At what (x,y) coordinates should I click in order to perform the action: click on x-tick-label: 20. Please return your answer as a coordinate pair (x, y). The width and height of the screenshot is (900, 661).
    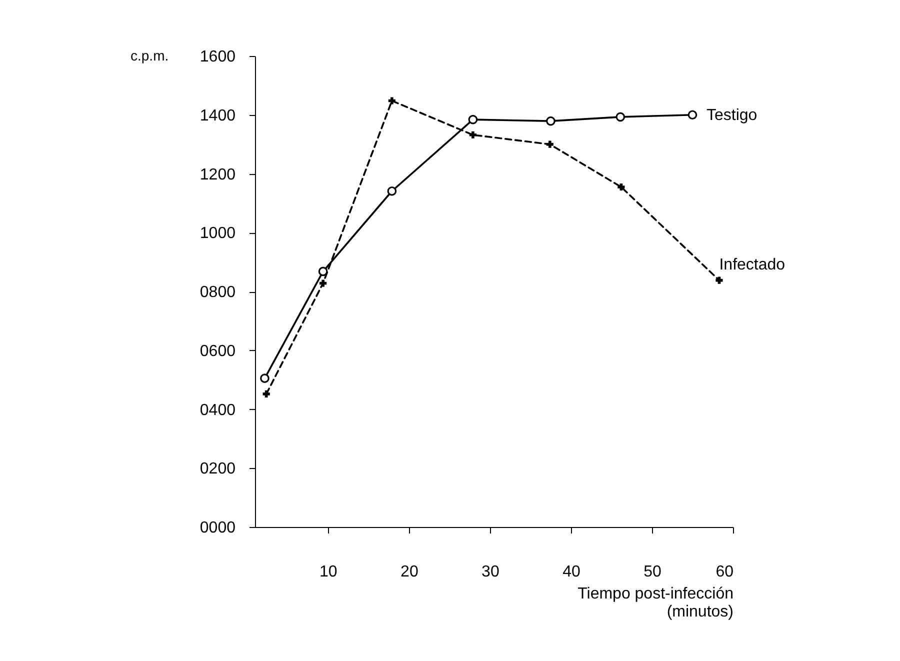
    Looking at the image, I should click on (409, 572).